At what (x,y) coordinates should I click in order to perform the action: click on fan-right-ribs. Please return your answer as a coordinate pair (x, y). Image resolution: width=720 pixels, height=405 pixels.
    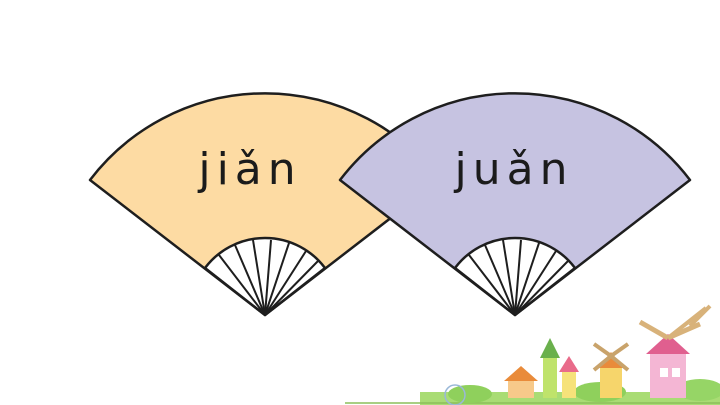
    Looking at the image, I should click on (515, 277).